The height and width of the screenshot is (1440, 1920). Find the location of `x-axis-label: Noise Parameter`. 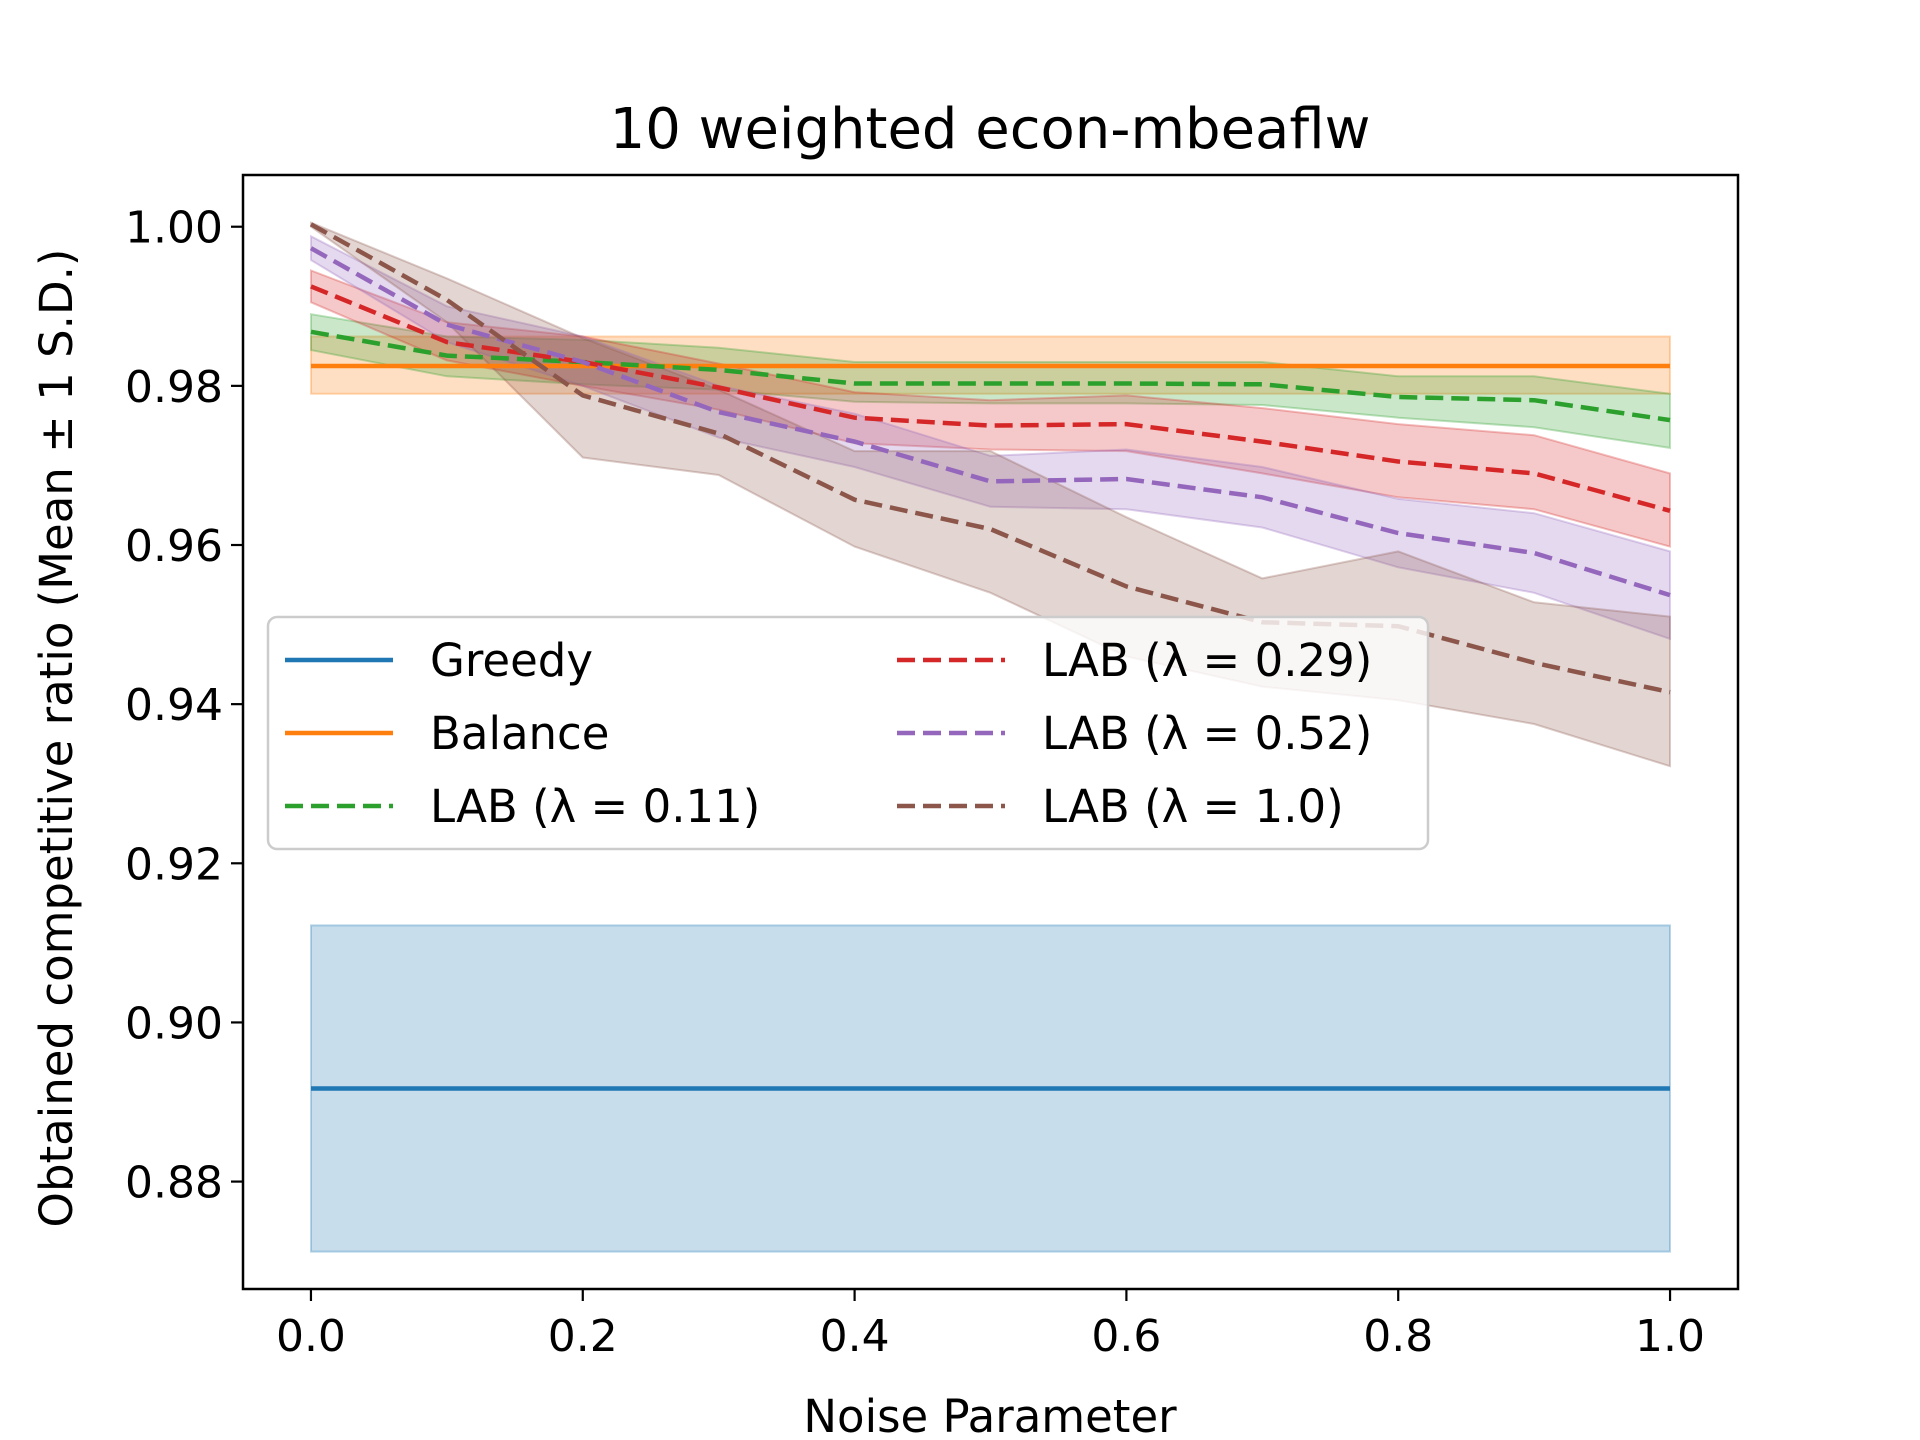

x-axis-label: Noise Parameter is located at coordinates (990, 1415).